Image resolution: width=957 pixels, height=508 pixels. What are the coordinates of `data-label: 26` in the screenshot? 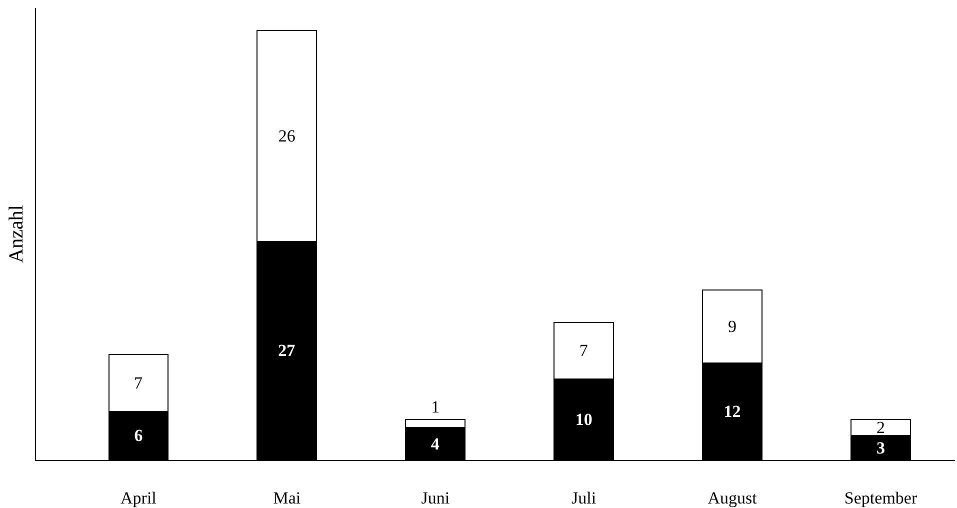 It's located at (287, 136).